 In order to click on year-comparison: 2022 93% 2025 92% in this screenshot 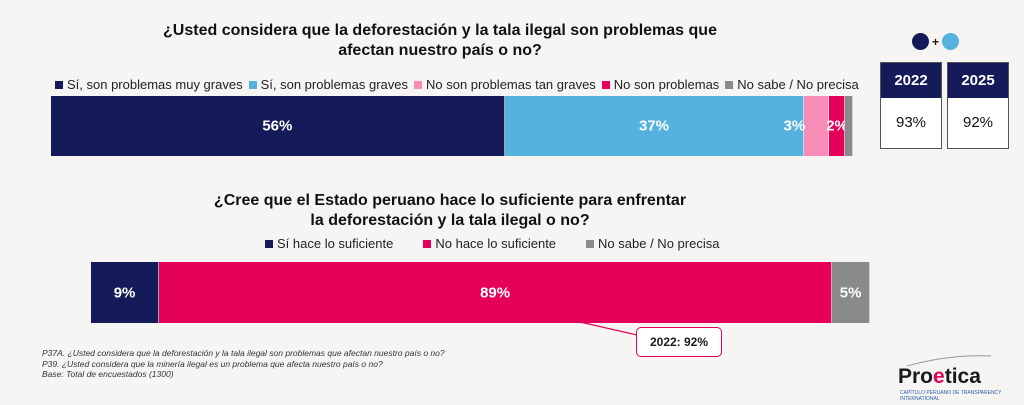, I will do `click(944, 105)`.